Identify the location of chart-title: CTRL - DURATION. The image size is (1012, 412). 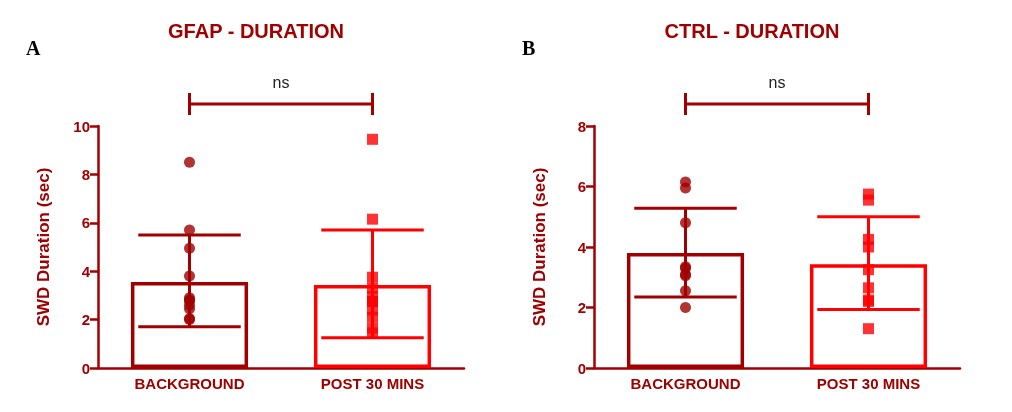
(752, 31).